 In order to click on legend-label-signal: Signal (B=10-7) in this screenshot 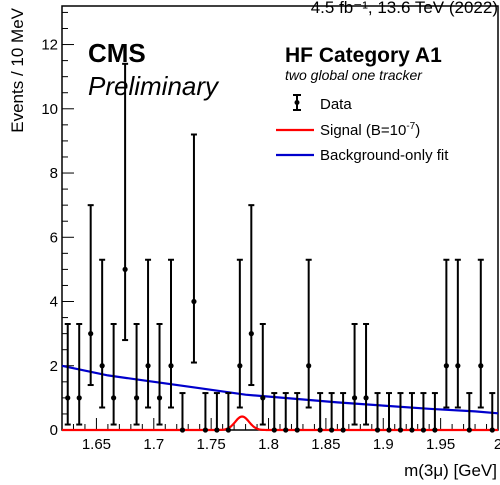, I will do `click(370, 130)`.